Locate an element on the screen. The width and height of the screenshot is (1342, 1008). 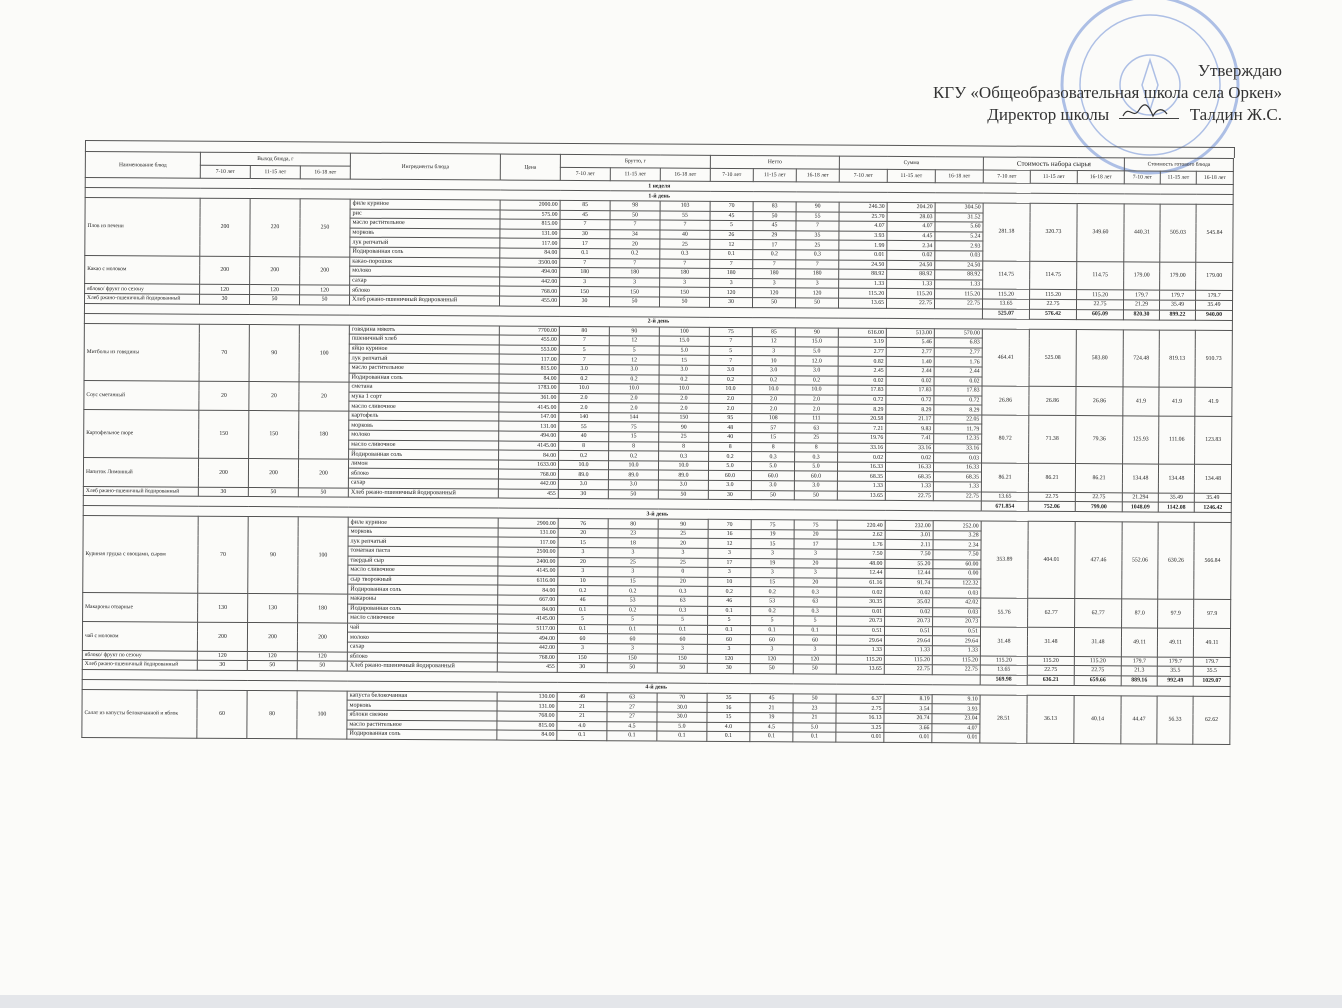
sum-value: 29.64 is located at coordinates (860, 640).